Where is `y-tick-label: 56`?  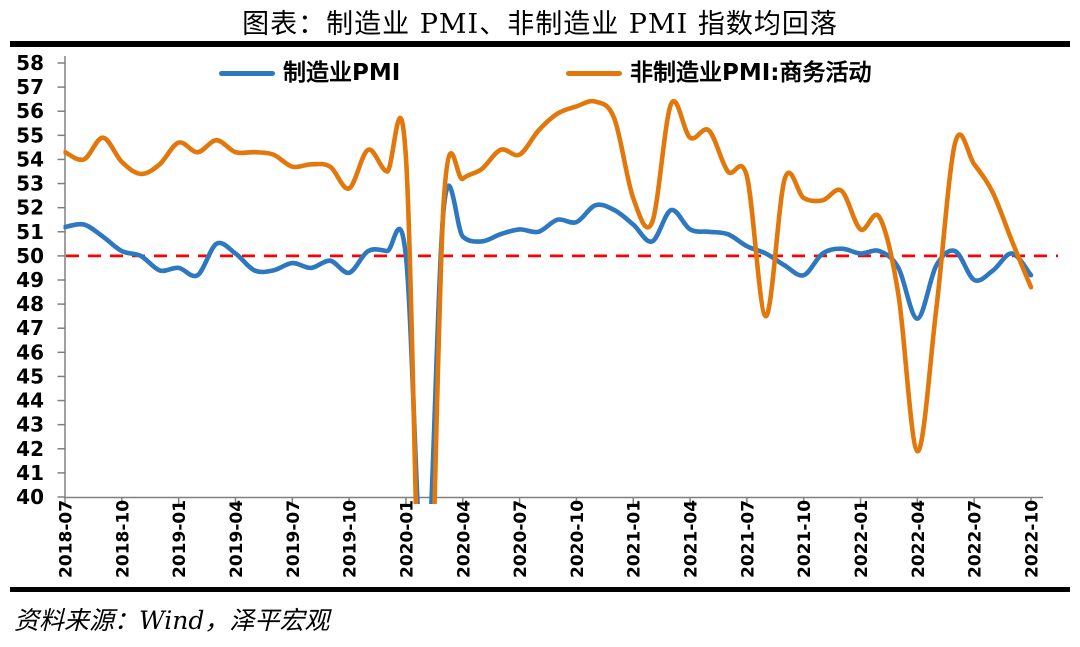 y-tick-label: 56 is located at coordinates (30, 111).